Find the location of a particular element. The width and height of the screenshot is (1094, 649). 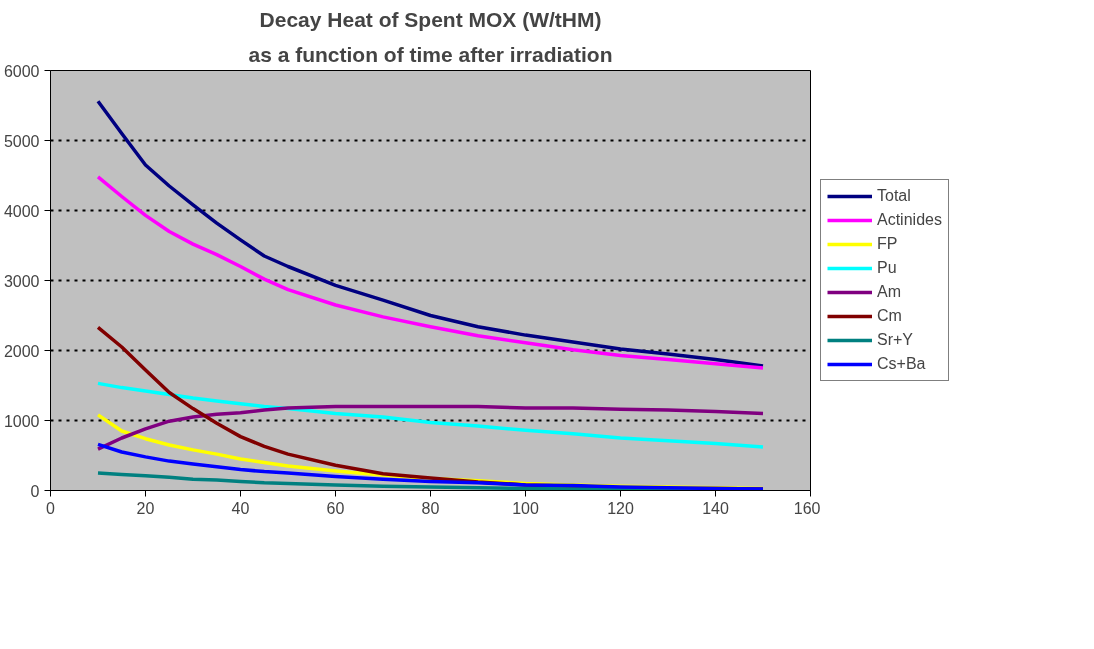

legend-label: Am is located at coordinates (889, 292).